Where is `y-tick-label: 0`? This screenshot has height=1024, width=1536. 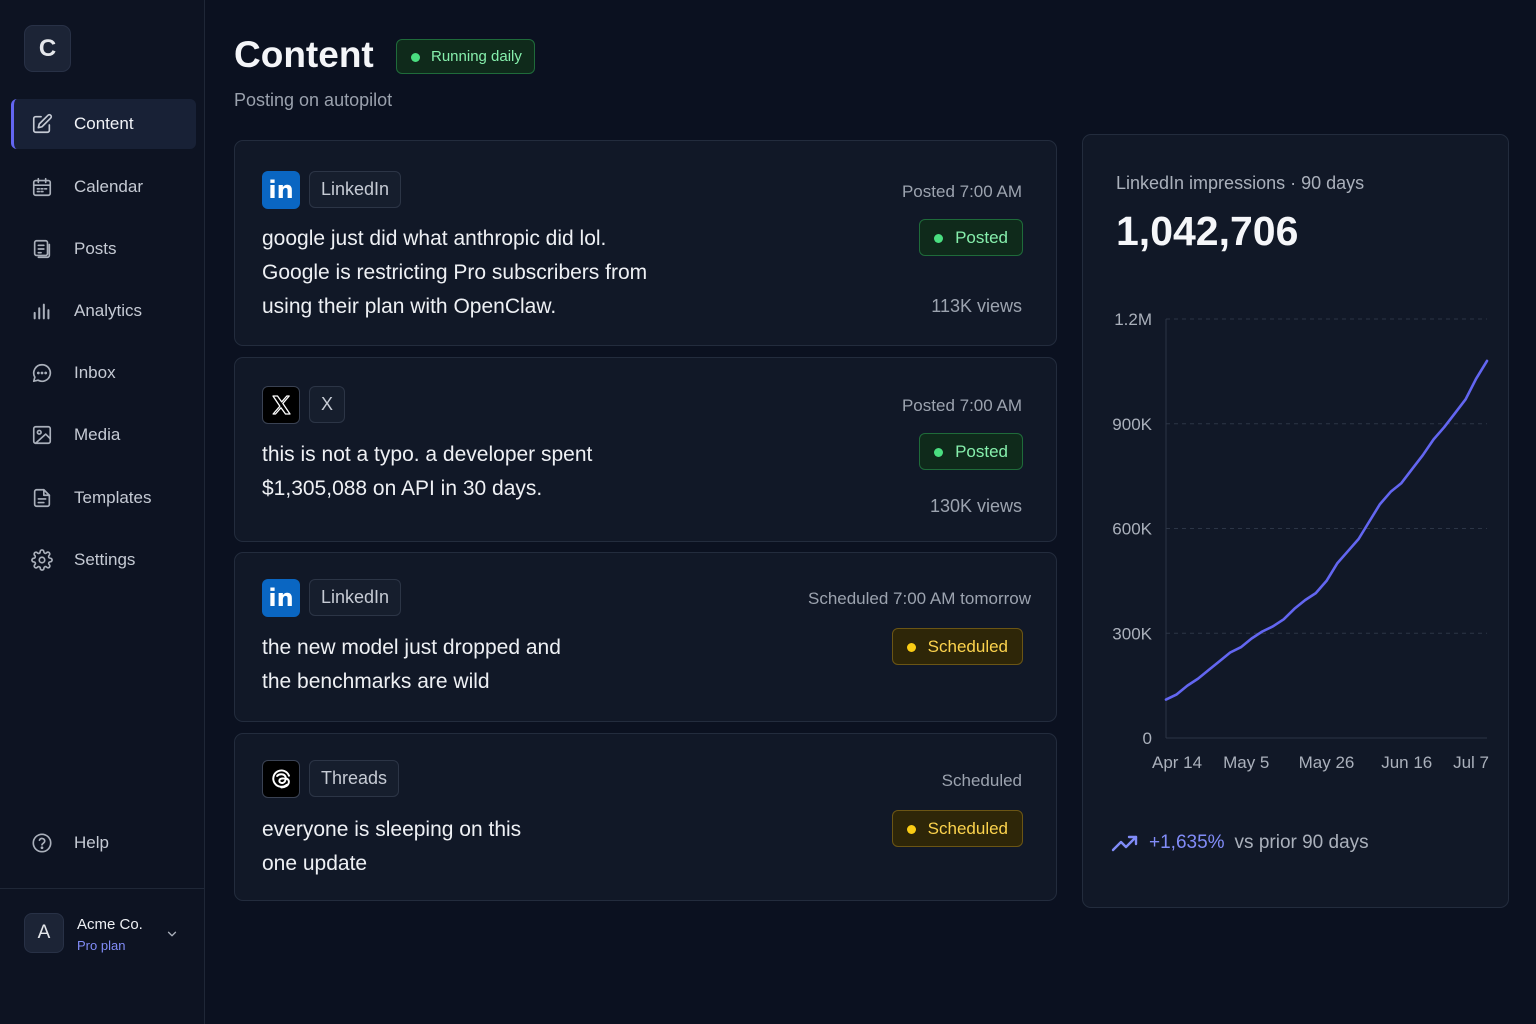 y-tick-label: 0 is located at coordinates (1147, 738).